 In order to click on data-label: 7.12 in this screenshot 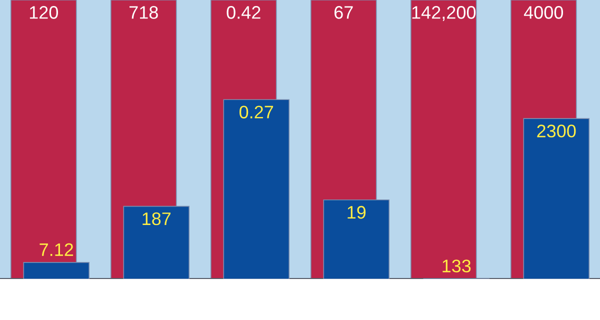, I will do `click(57, 249)`.